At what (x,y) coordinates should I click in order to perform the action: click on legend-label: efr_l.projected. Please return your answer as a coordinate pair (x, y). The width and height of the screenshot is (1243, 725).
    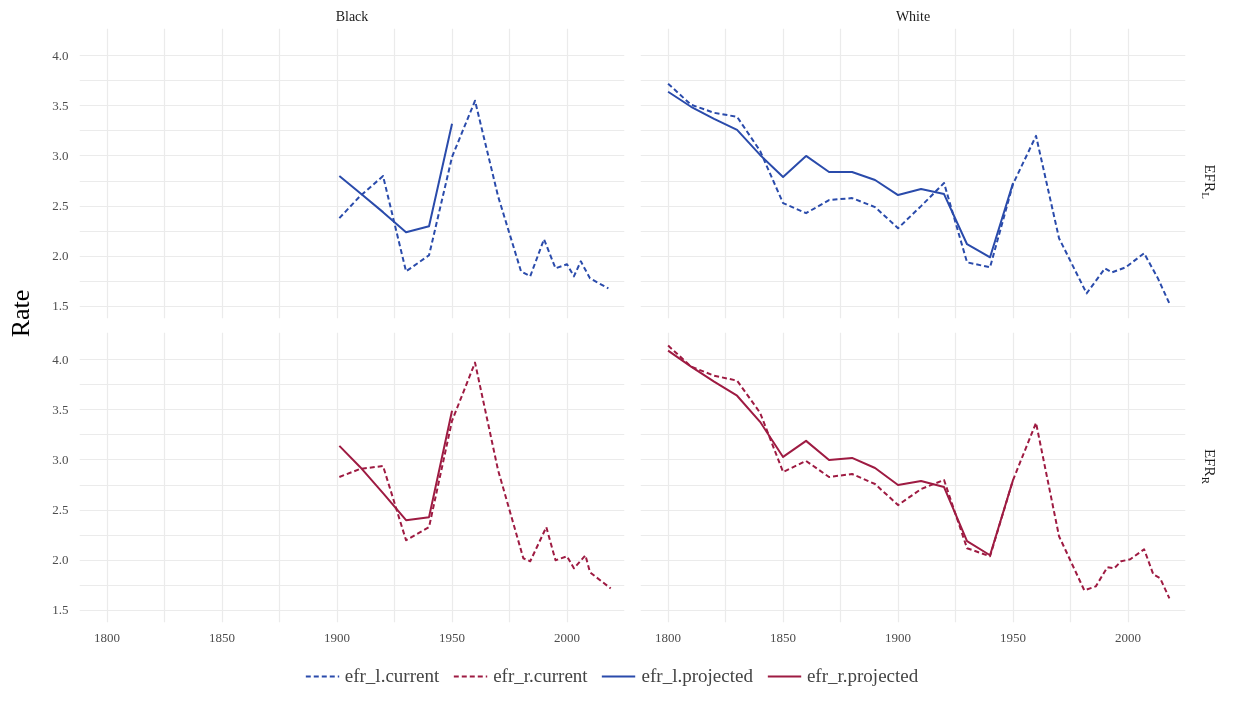
    Looking at the image, I should click on (697, 676).